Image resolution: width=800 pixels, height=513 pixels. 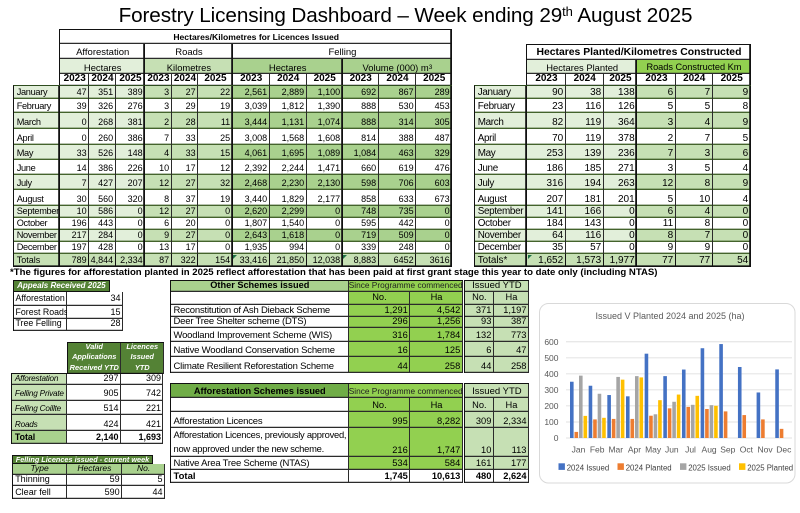 What do you see at coordinates (672, 450) in the screenshot?
I see `svg-text: Jun` at bounding box center [672, 450].